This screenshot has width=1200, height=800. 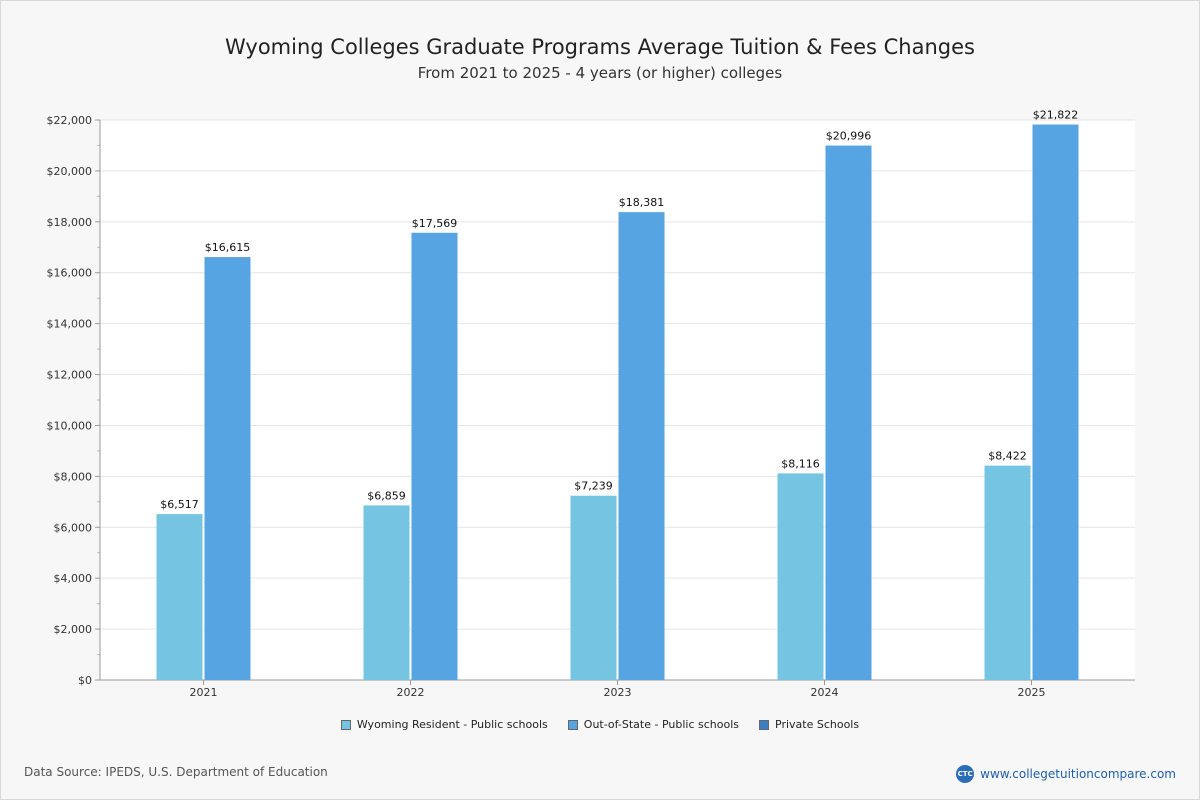 I want to click on data-label: $20,996, so click(x=849, y=136).